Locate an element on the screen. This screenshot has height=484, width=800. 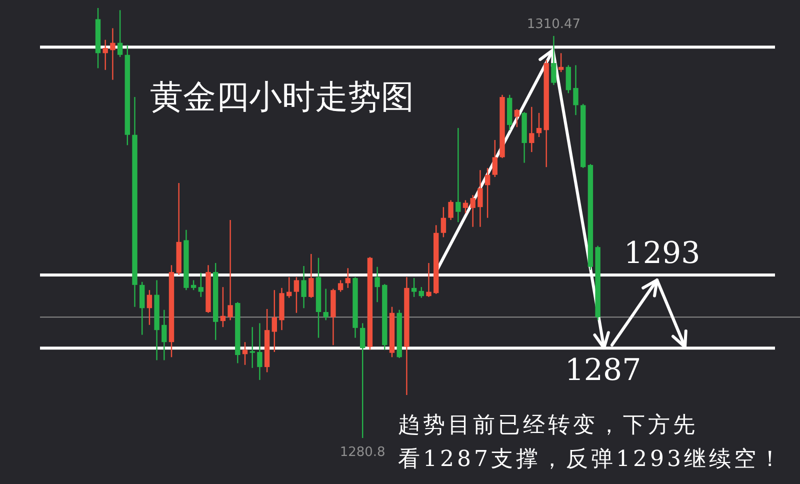
text: 1293 is located at coordinates (662, 254).